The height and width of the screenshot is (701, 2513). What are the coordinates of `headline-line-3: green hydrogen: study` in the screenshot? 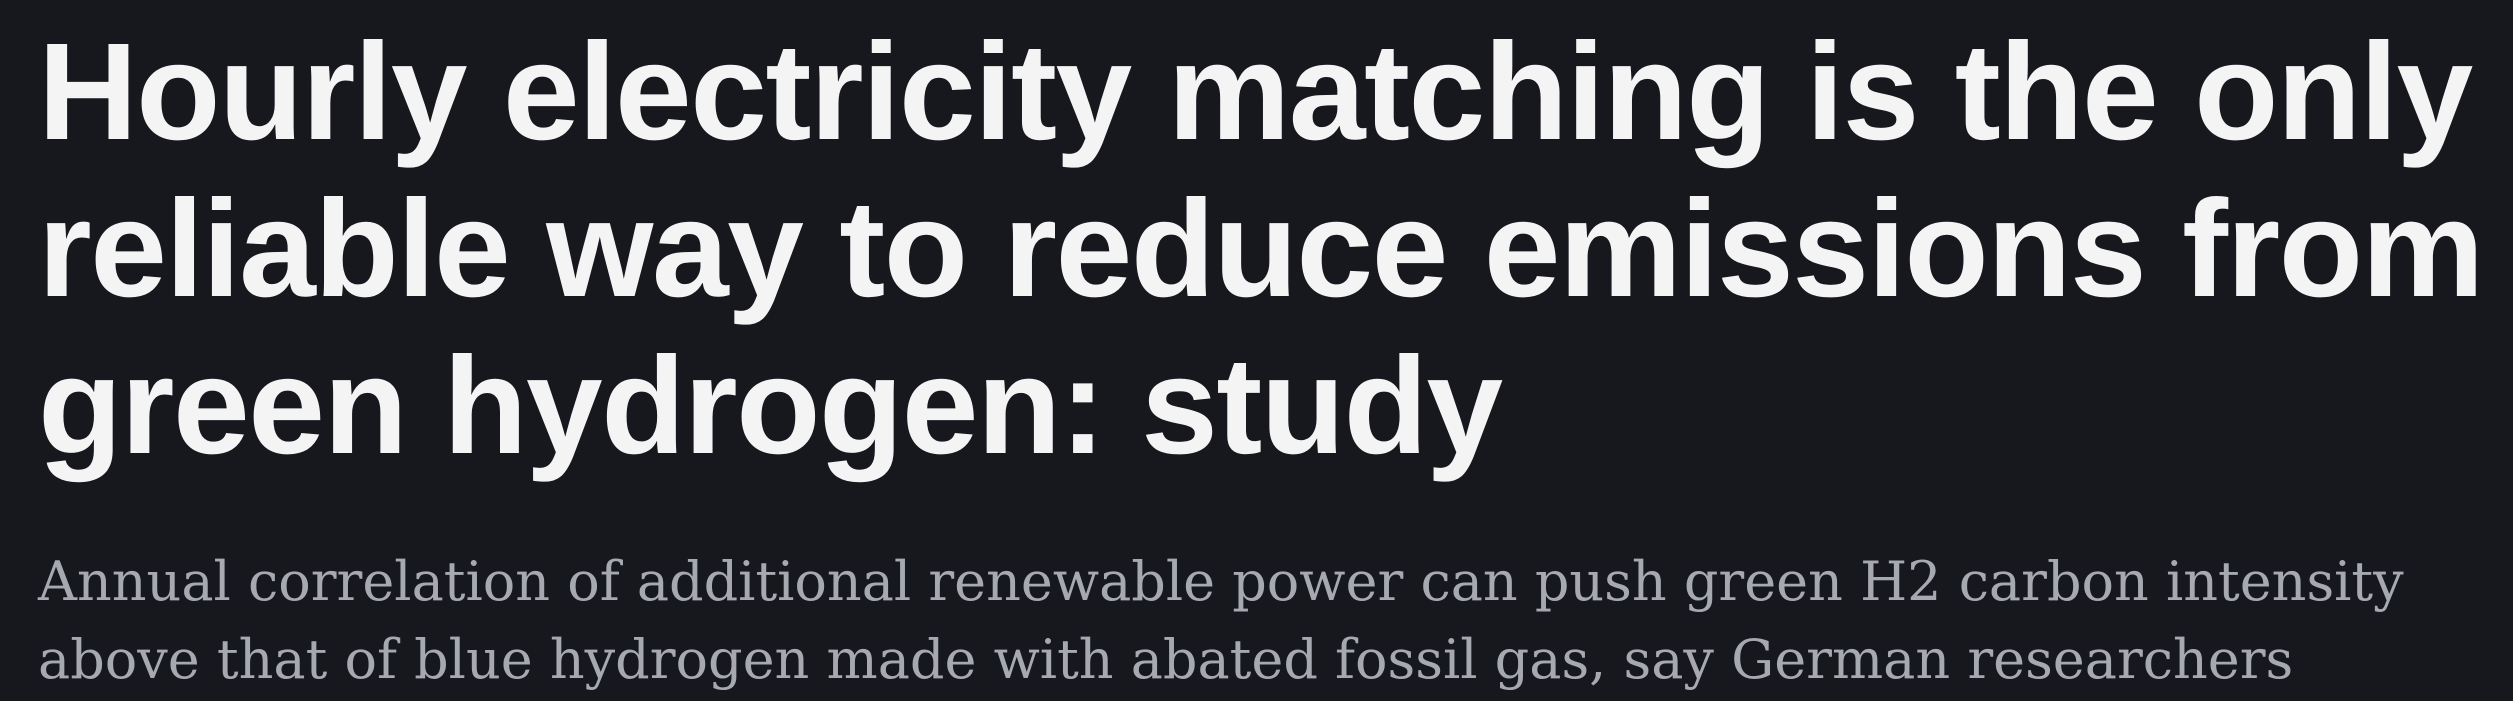 It's located at (770, 406).